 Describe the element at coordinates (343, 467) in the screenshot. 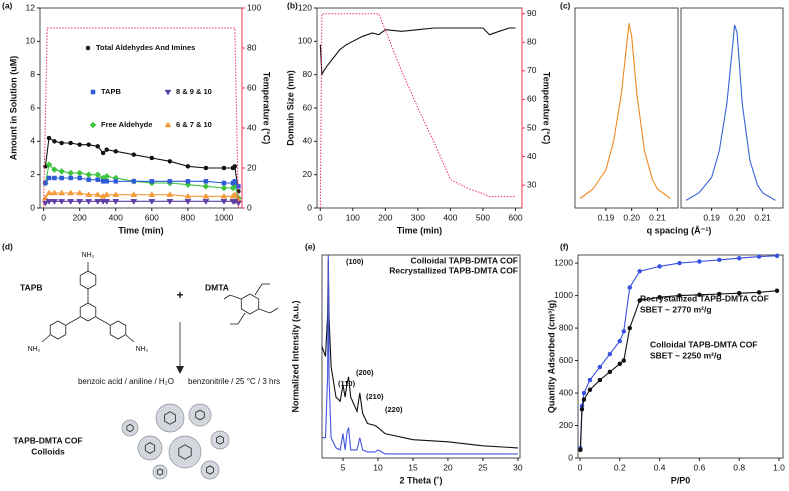

I see `x-tick-label: 5` at that location.